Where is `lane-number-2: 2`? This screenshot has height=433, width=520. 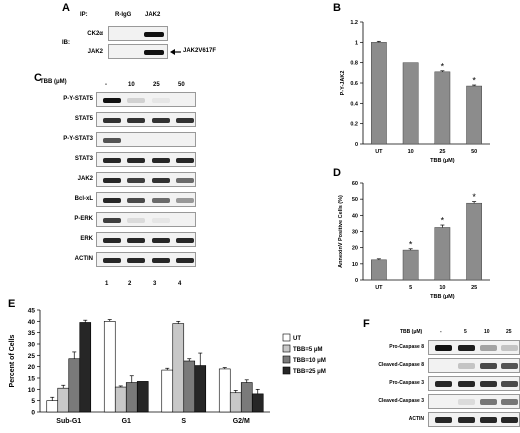
lane-number-2: 2 is located at coordinates (130, 284).